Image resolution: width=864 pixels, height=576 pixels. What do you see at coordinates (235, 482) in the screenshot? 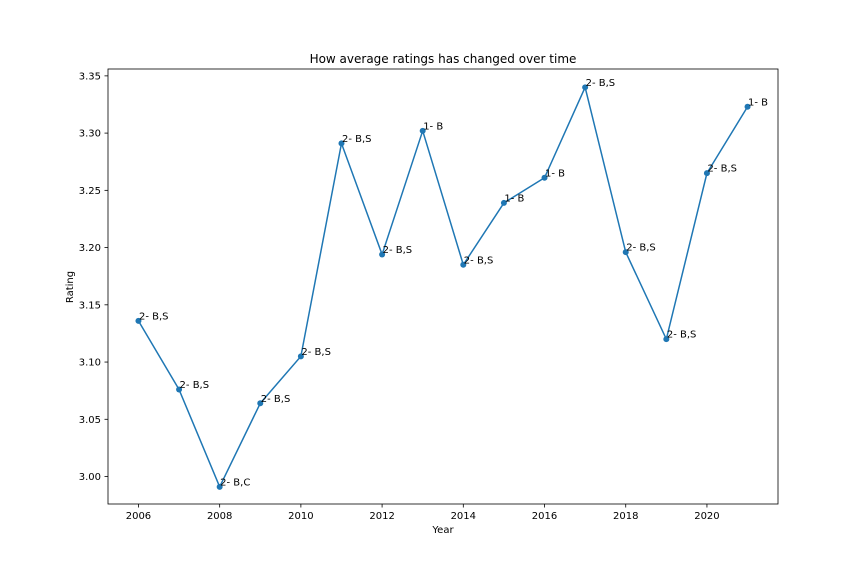
I see `data-label: 2- B,C` at bounding box center [235, 482].